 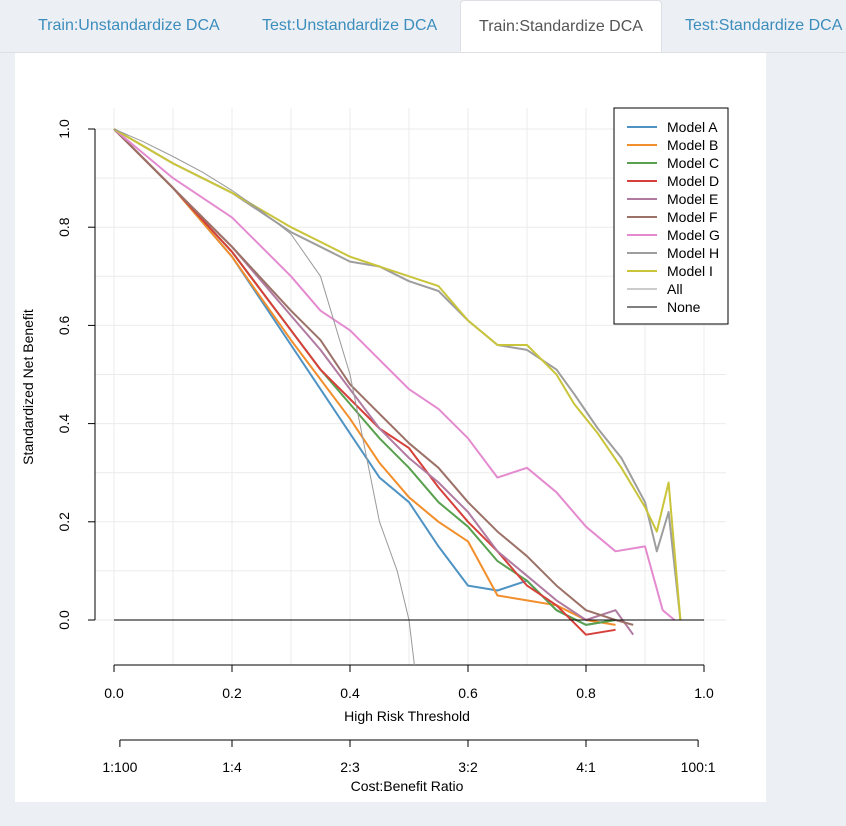 I want to click on tab-train-standardize-dca: Train:Standardize DCA, so click(x=561, y=26).